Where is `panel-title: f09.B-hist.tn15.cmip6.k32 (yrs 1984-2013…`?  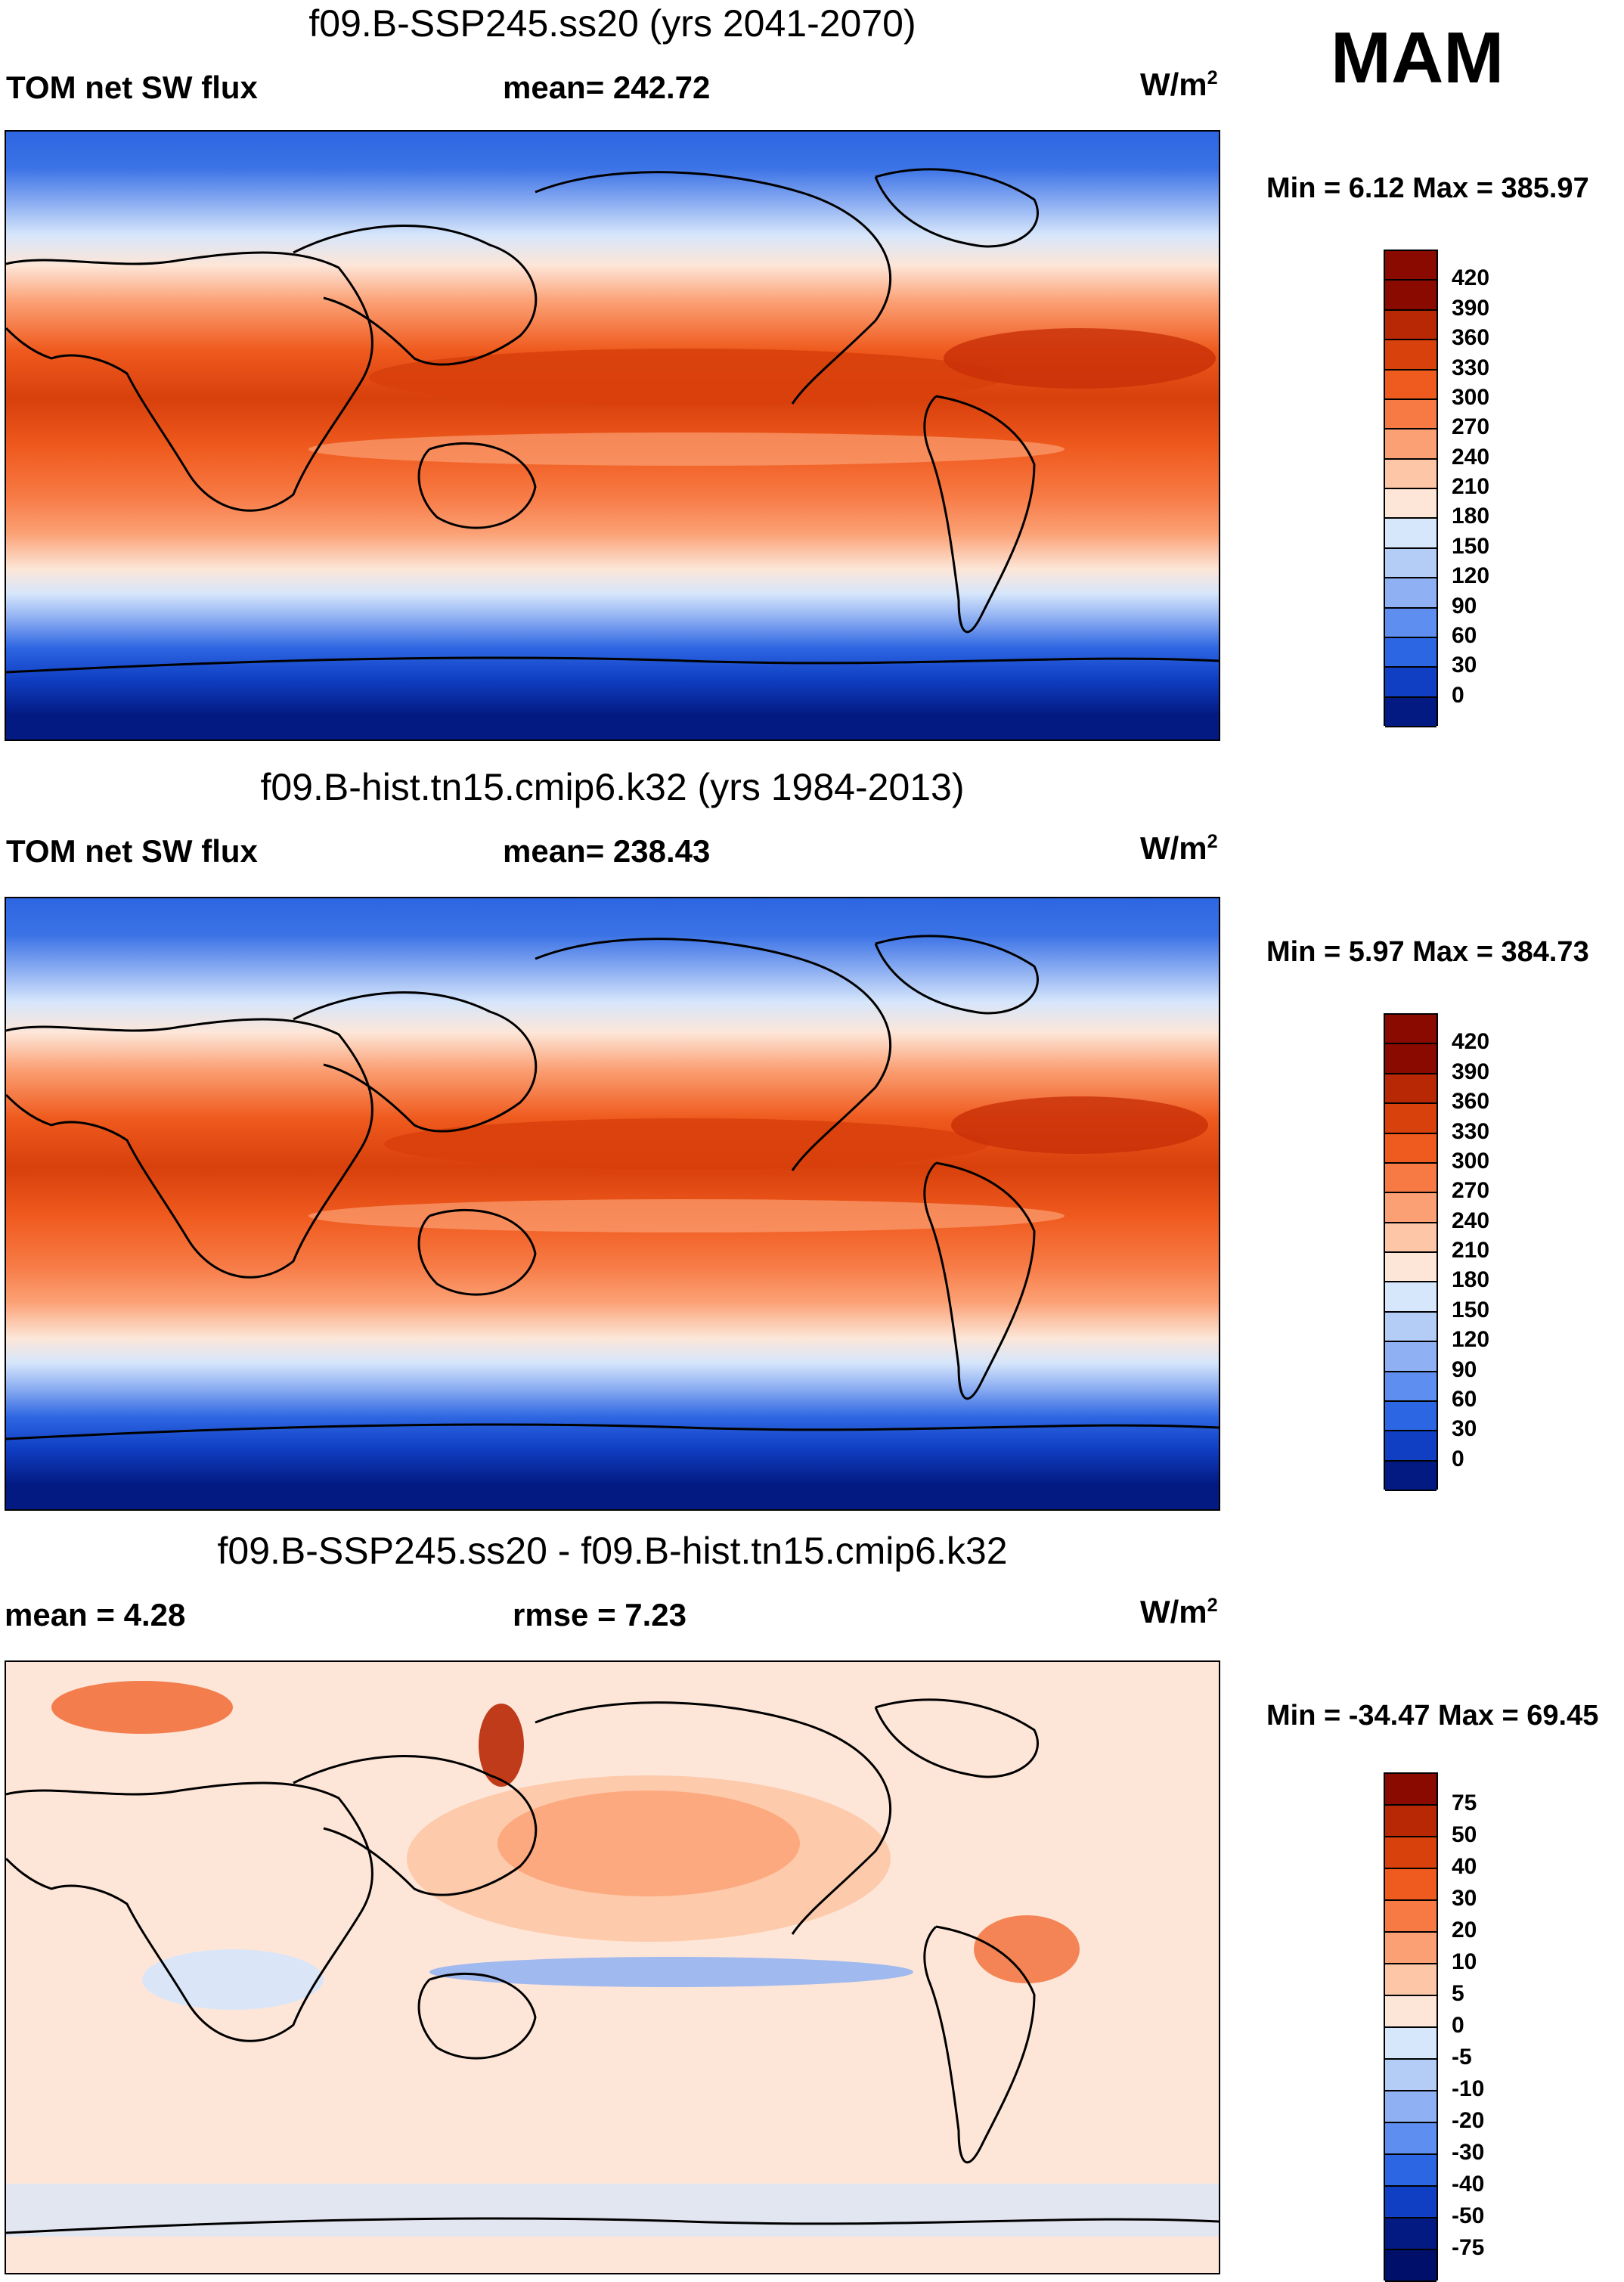
panel-title: f09.B-hist.tn15.cmip6.k32 (yrs 1984-2013… is located at coordinates (612, 787).